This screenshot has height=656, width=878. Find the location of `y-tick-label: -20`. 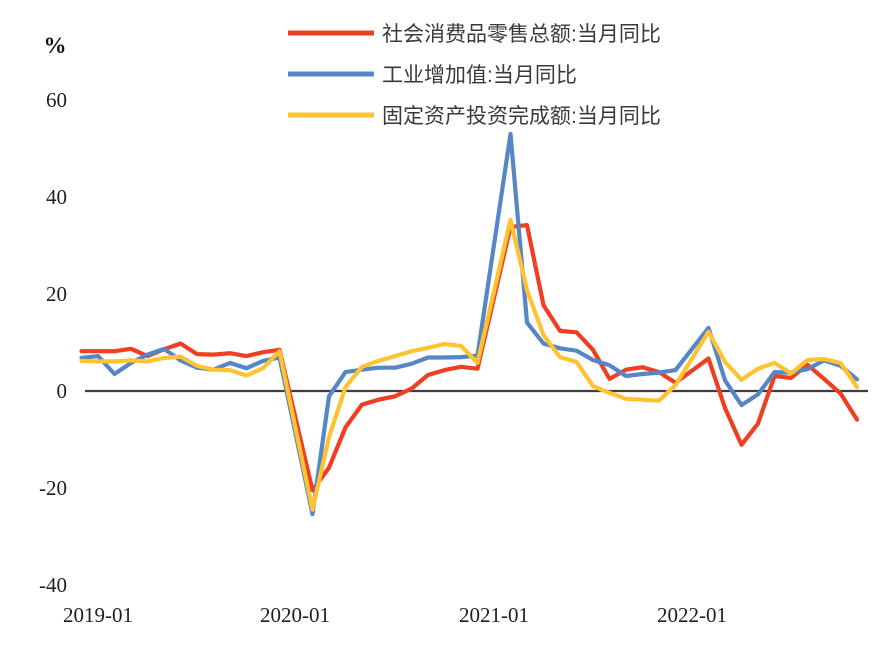

y-tick-label: -20 is located at coordinates (53, 488).